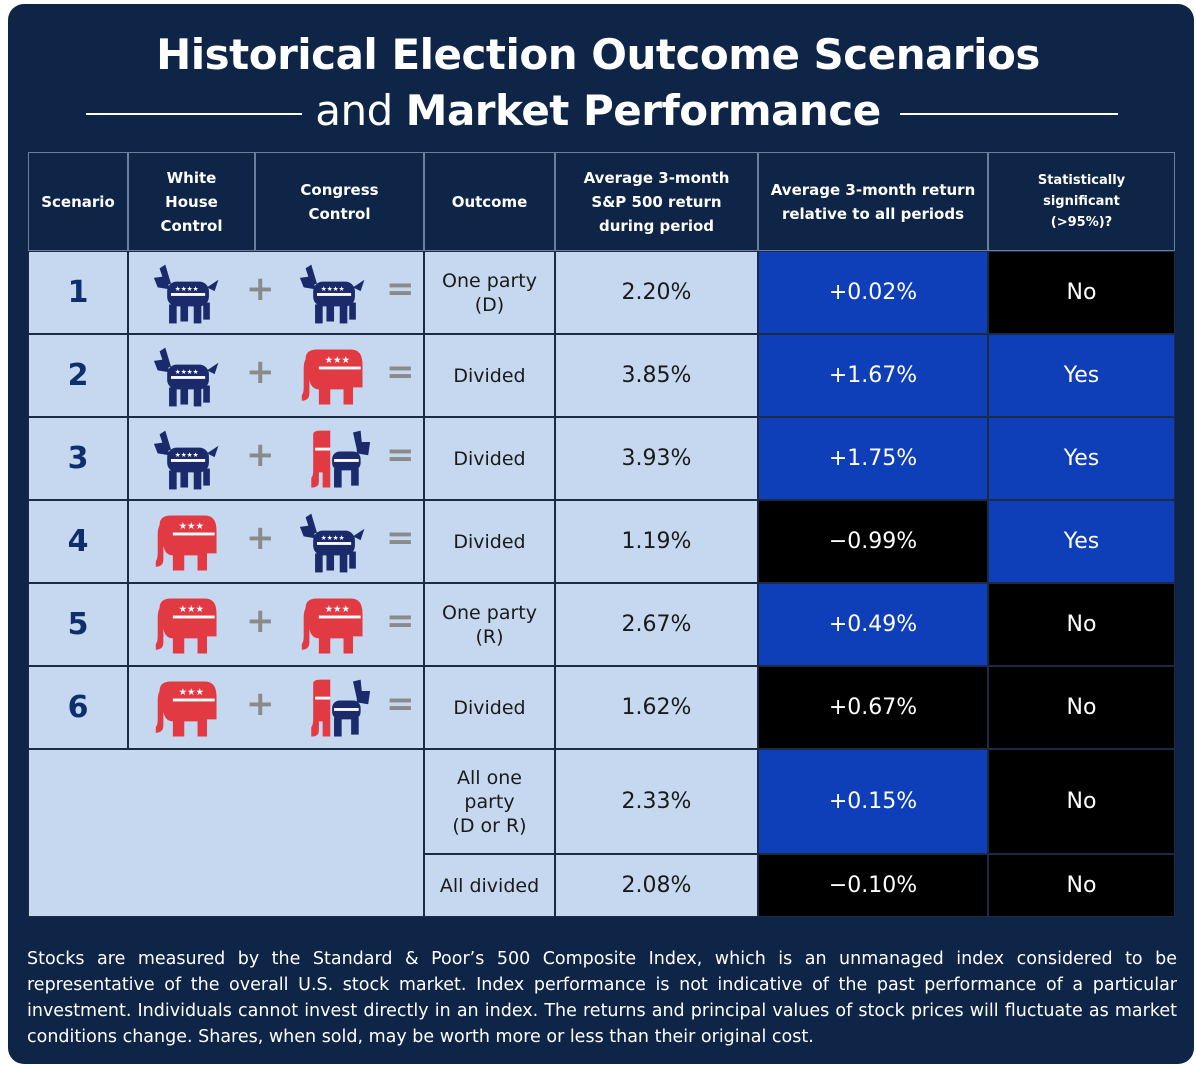 The image size is (1196, 1068). What do you see at coordinates (643, 110) in the screenshot?
I see `title-line-2-bold: Market Performance` at bounding box center [643, 110].